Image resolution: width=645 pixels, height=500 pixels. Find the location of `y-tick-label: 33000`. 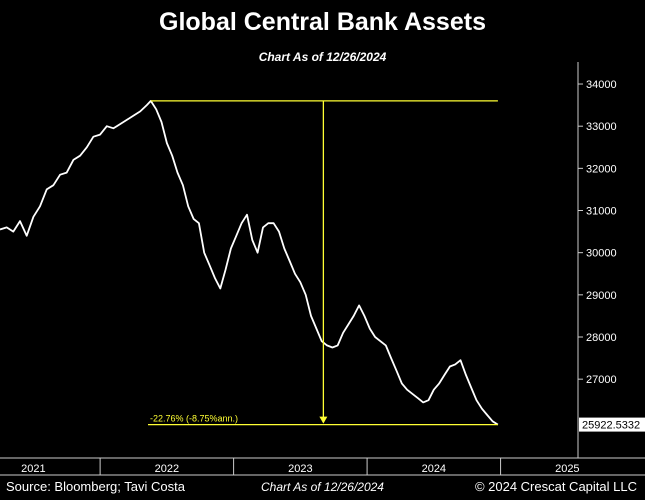

y-tick-label: 33000 is located at coordinates (601, 127).